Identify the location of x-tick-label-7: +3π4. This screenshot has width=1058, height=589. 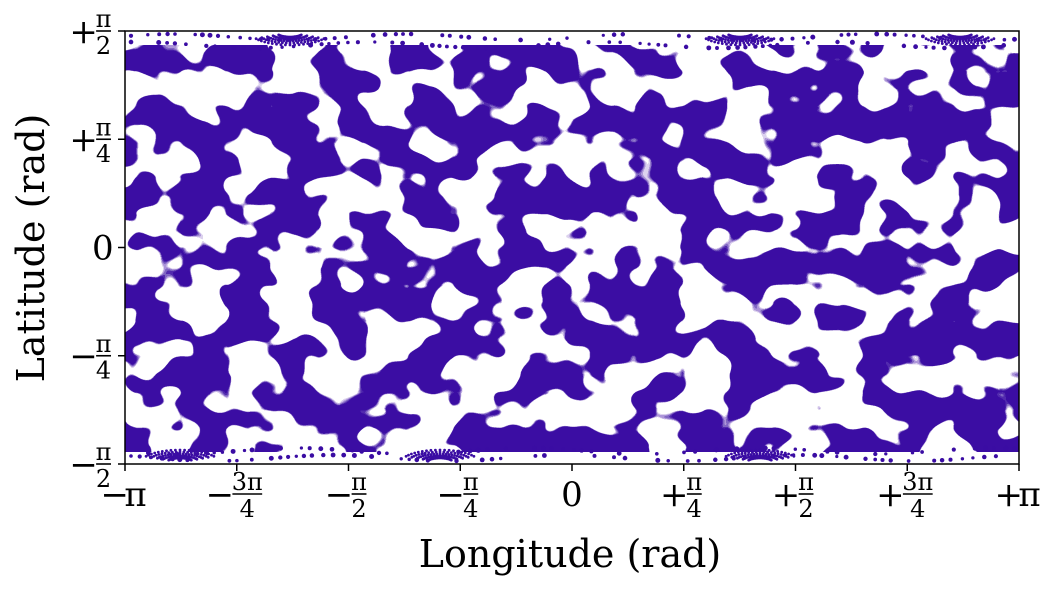
(904, 495).